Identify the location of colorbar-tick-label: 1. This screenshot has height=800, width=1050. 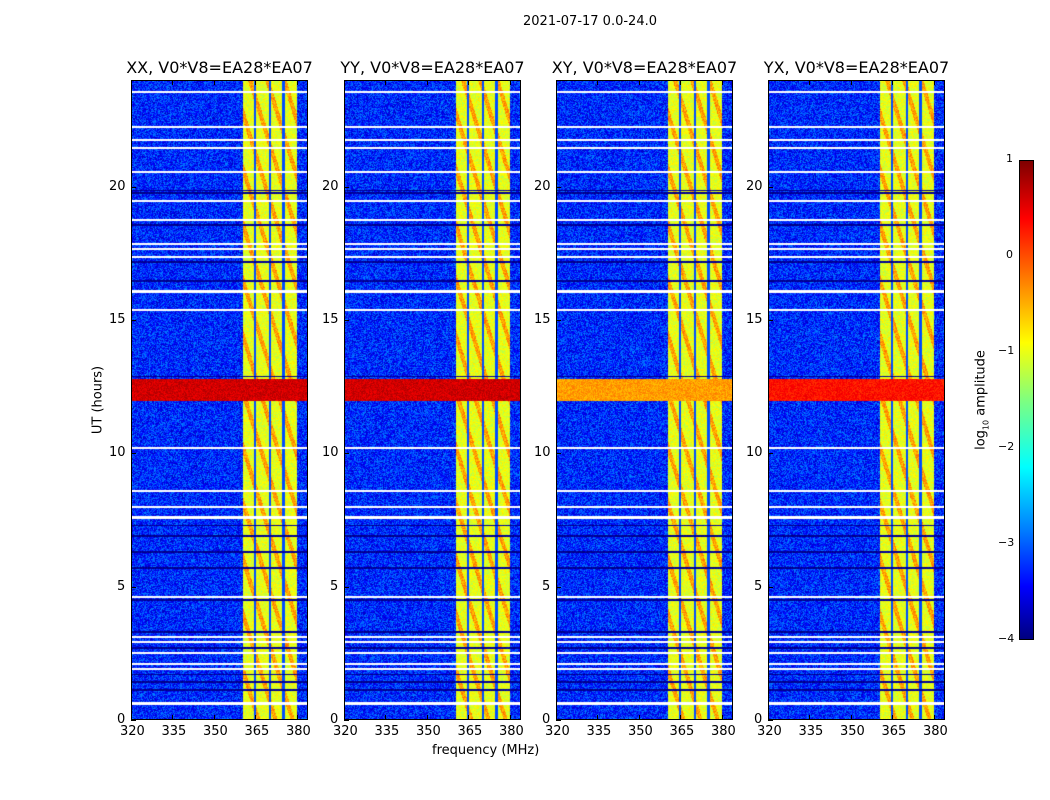
(1009, 158).